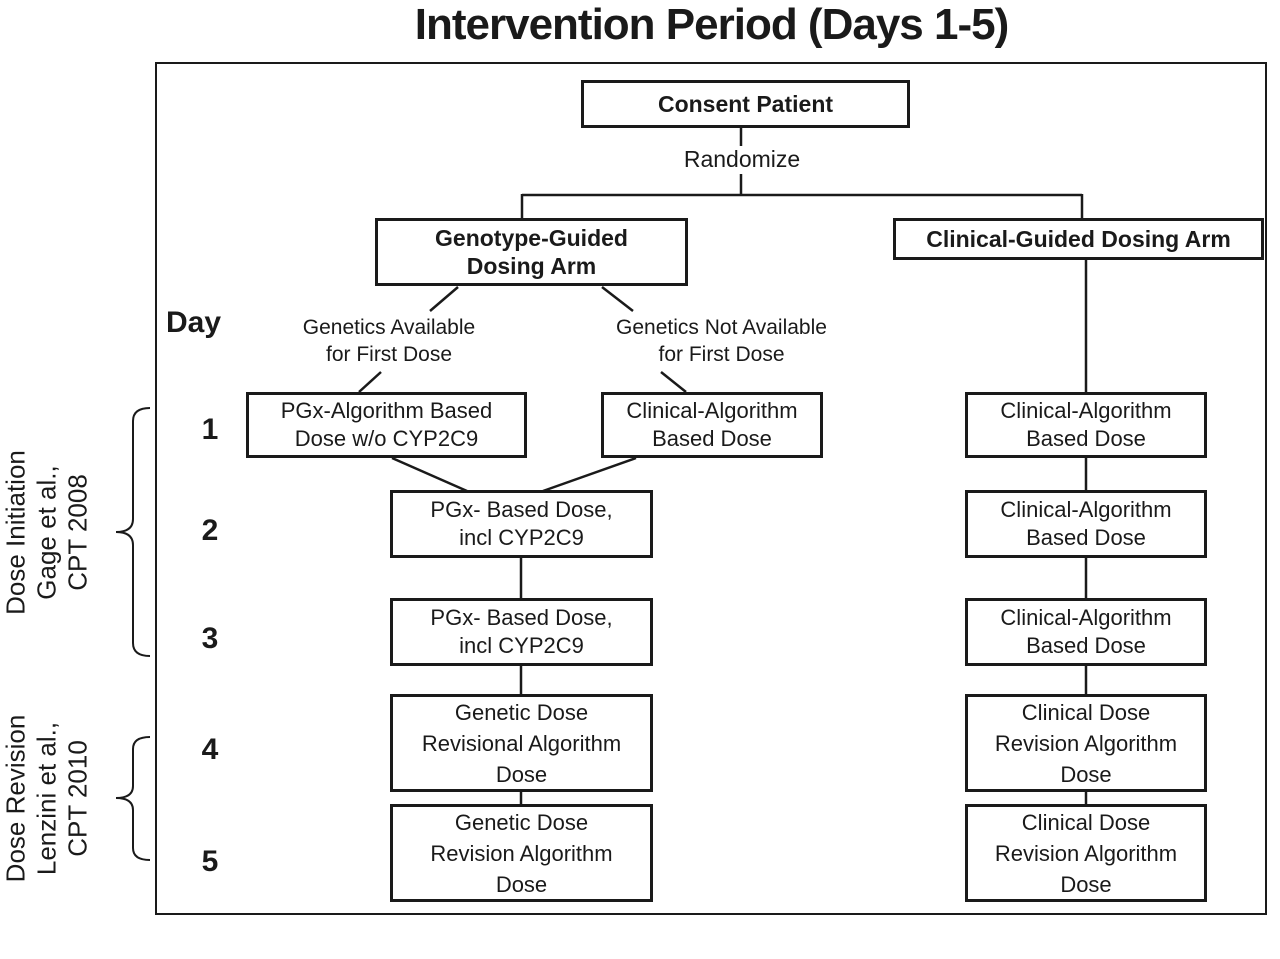 This screenshot has height=959, width=1280. Describe the element at coordinates (210, 429) in the screenshot. I see `day-number-1: 1` at that location.